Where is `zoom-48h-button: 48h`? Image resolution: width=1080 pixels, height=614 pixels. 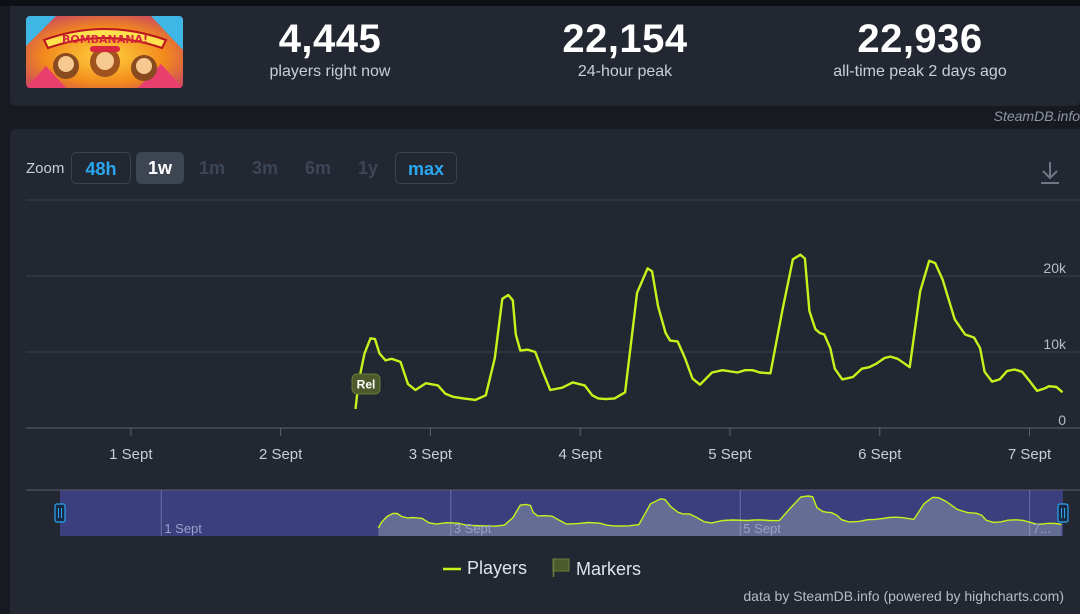
zoom-48h-button: 48h is located at coordinates (101, 168).